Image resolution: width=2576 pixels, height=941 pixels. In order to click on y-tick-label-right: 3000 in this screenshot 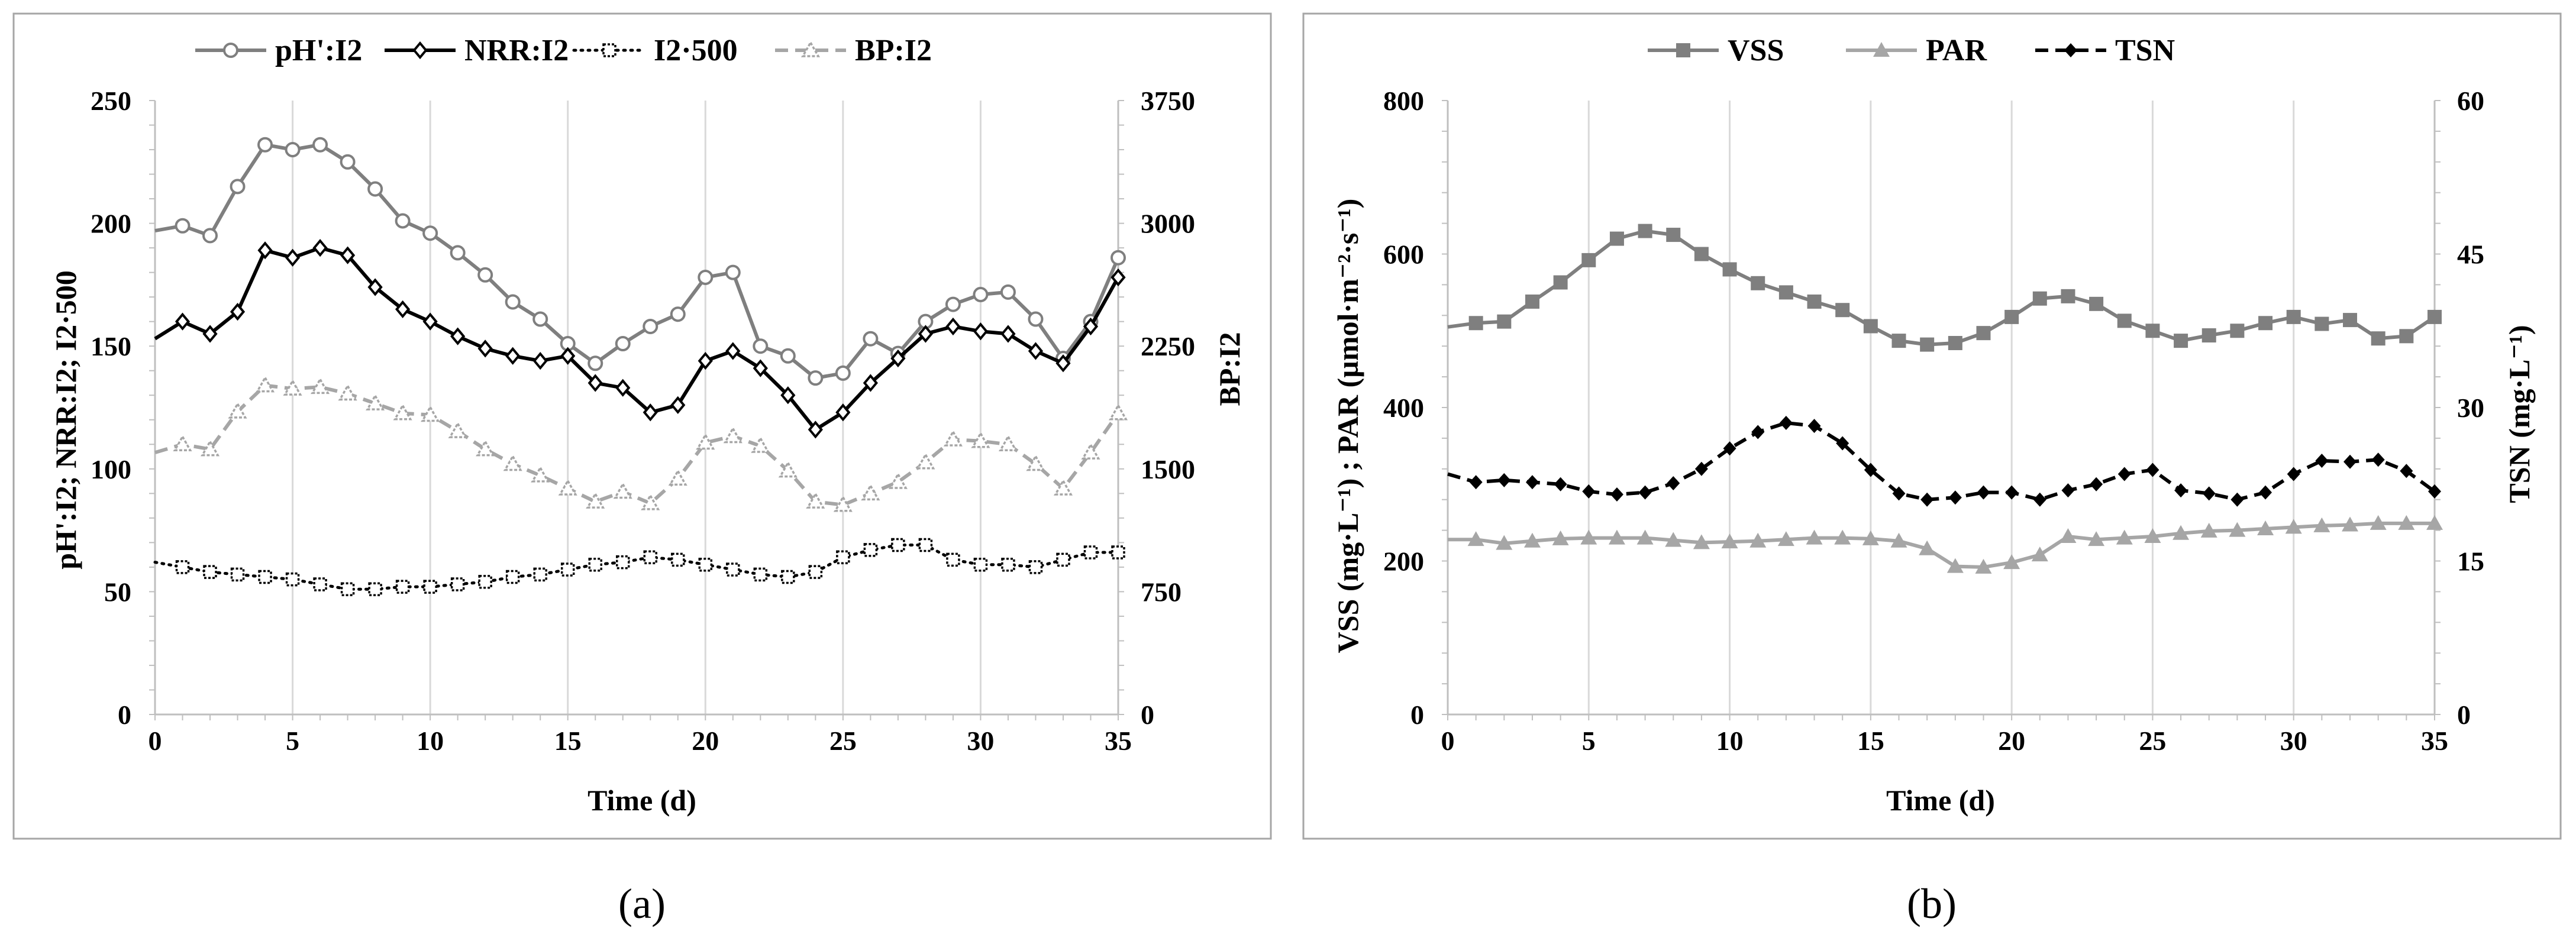, I will do `click(1168, 224)`.